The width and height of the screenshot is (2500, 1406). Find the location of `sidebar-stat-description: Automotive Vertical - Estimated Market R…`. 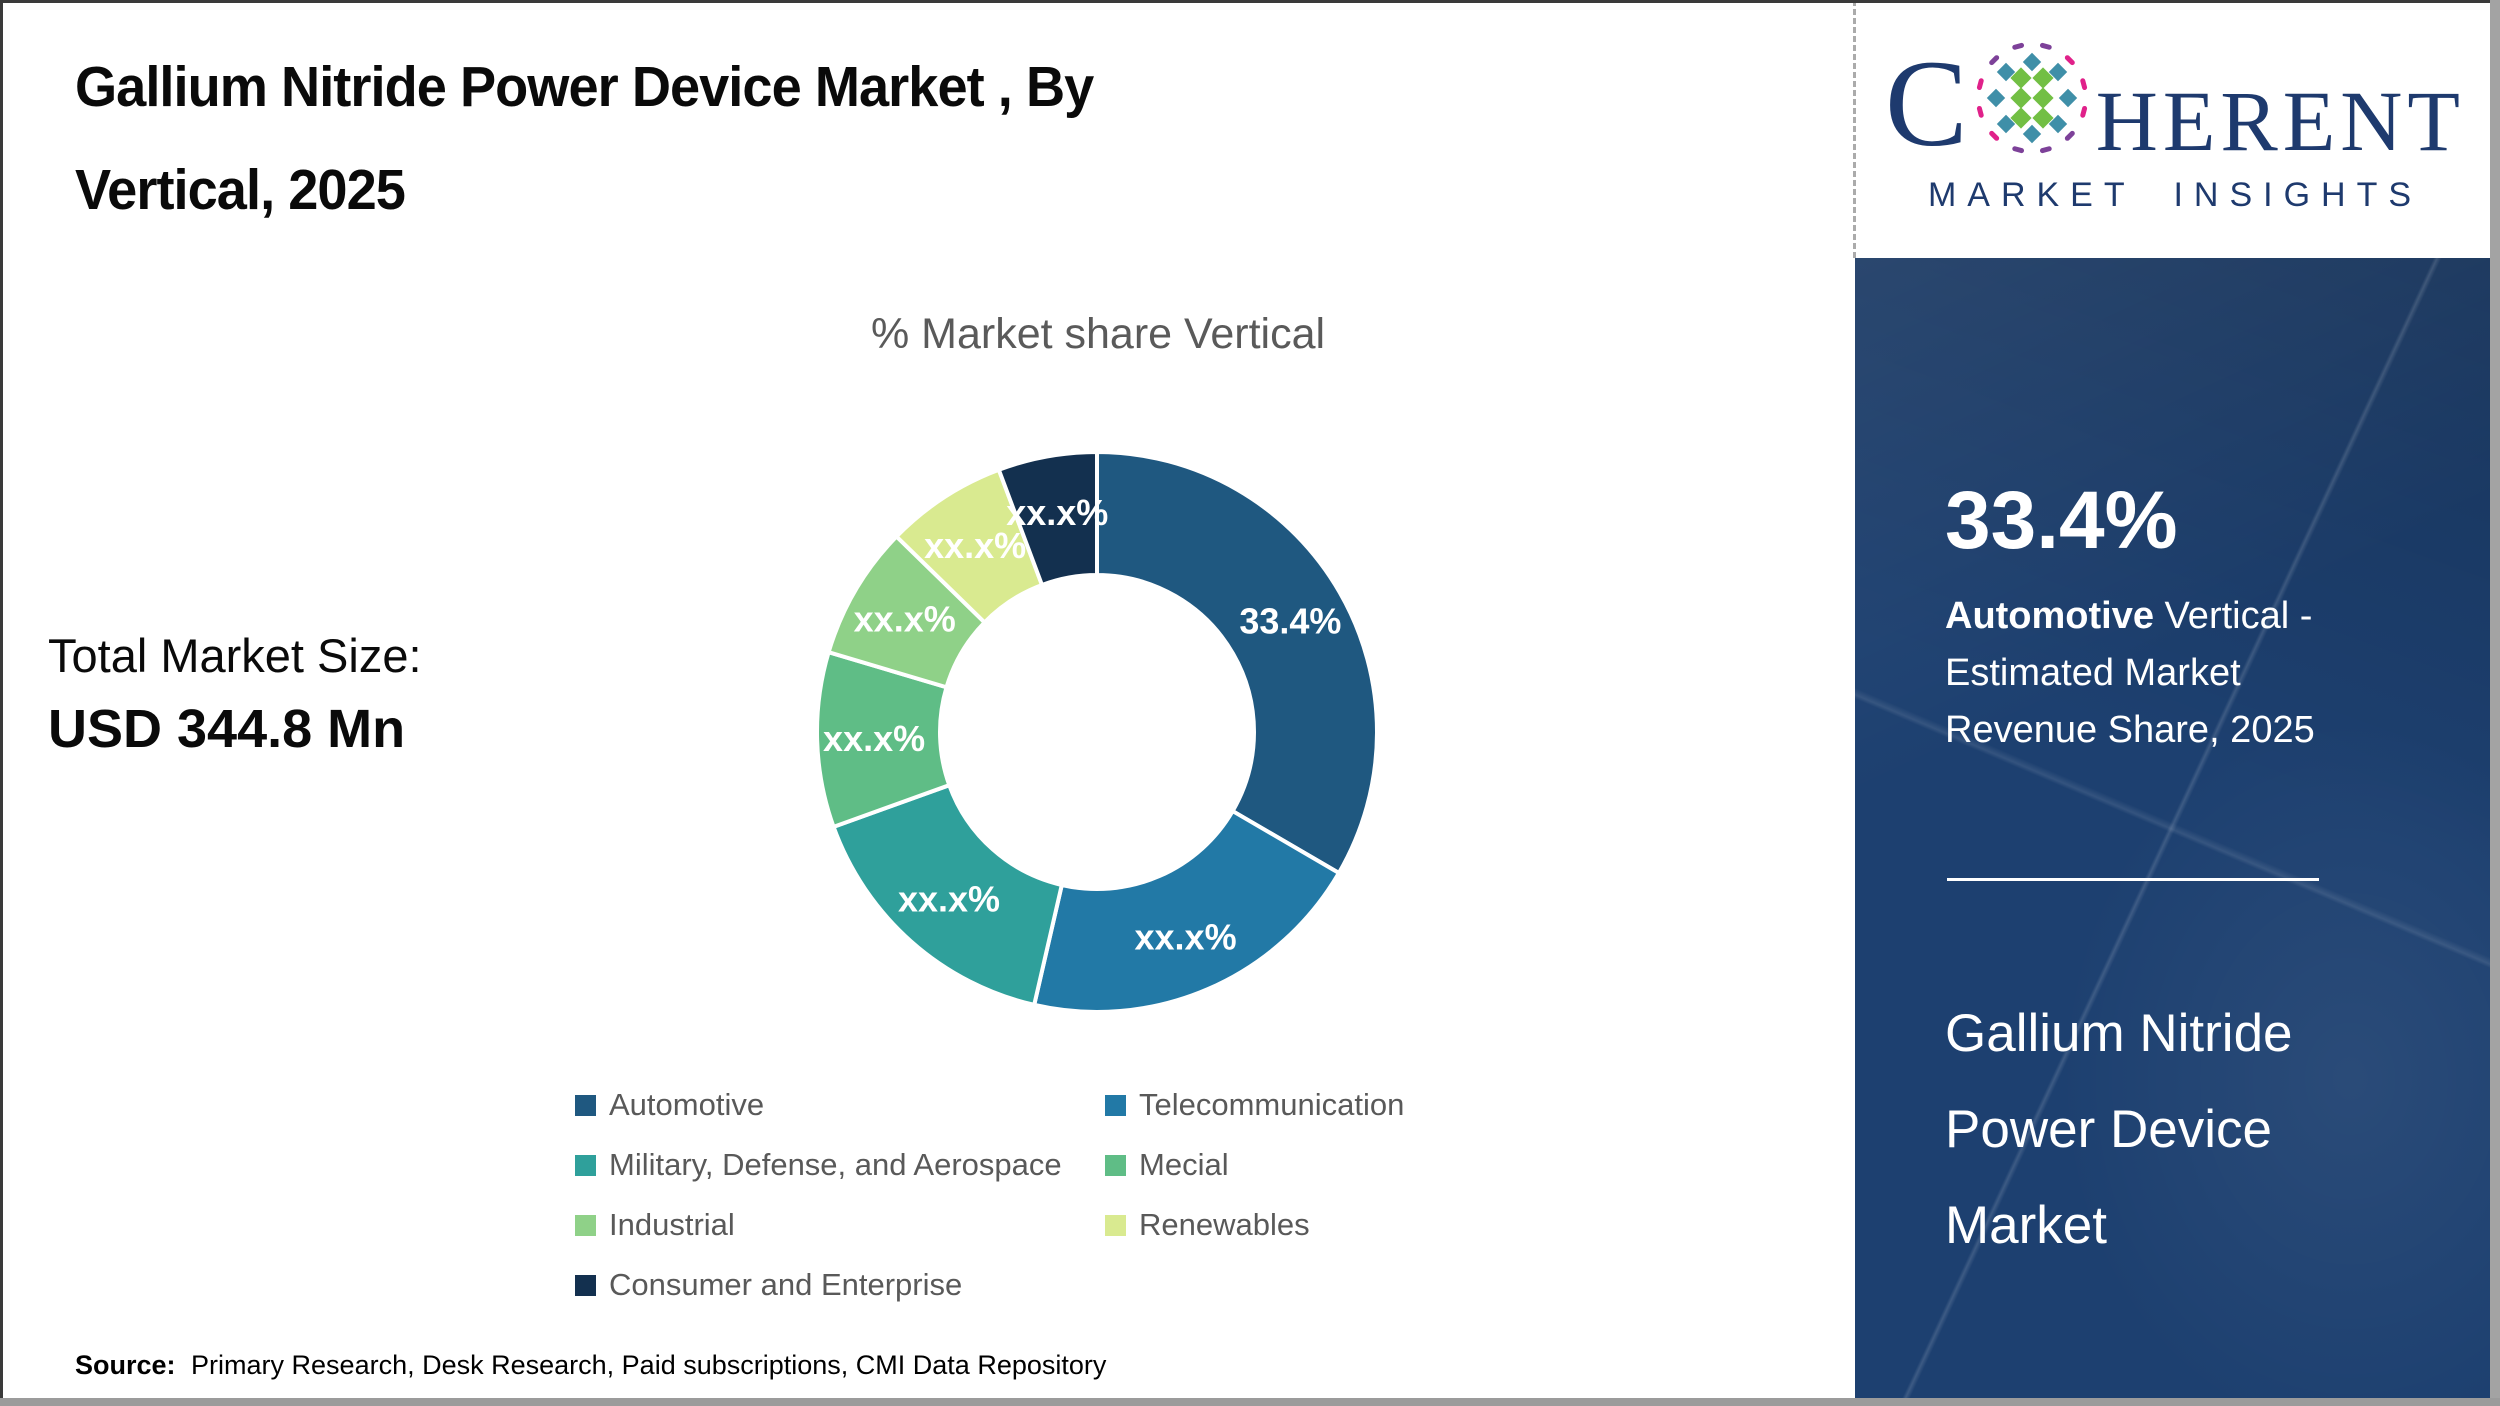

sidebar-stat-description: Automotive Vertical - Estimated Market R… is located at coordinates (2130, 673).